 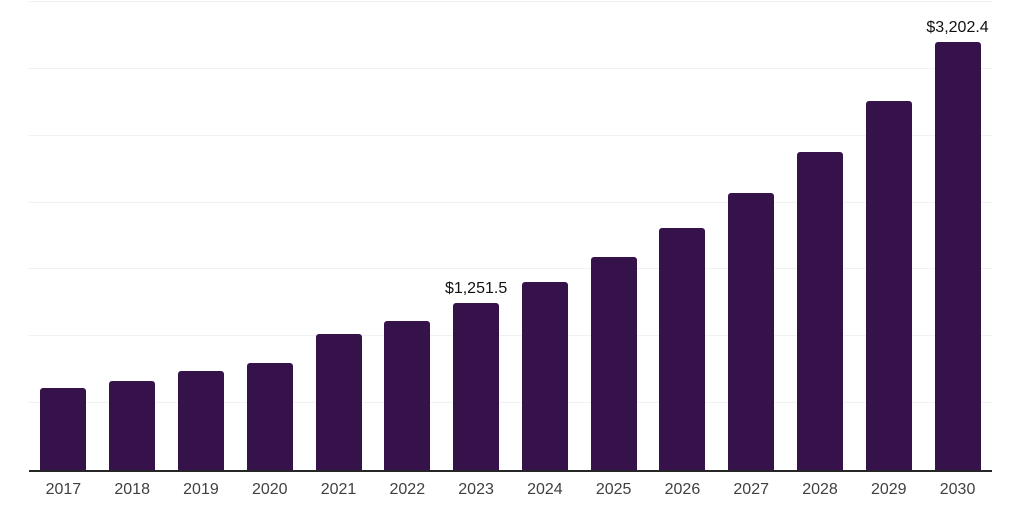 What do you see at coordinates (201, 235) in the screenshot?
I see `bar-slot-2019` at bounding box center [201, 235].